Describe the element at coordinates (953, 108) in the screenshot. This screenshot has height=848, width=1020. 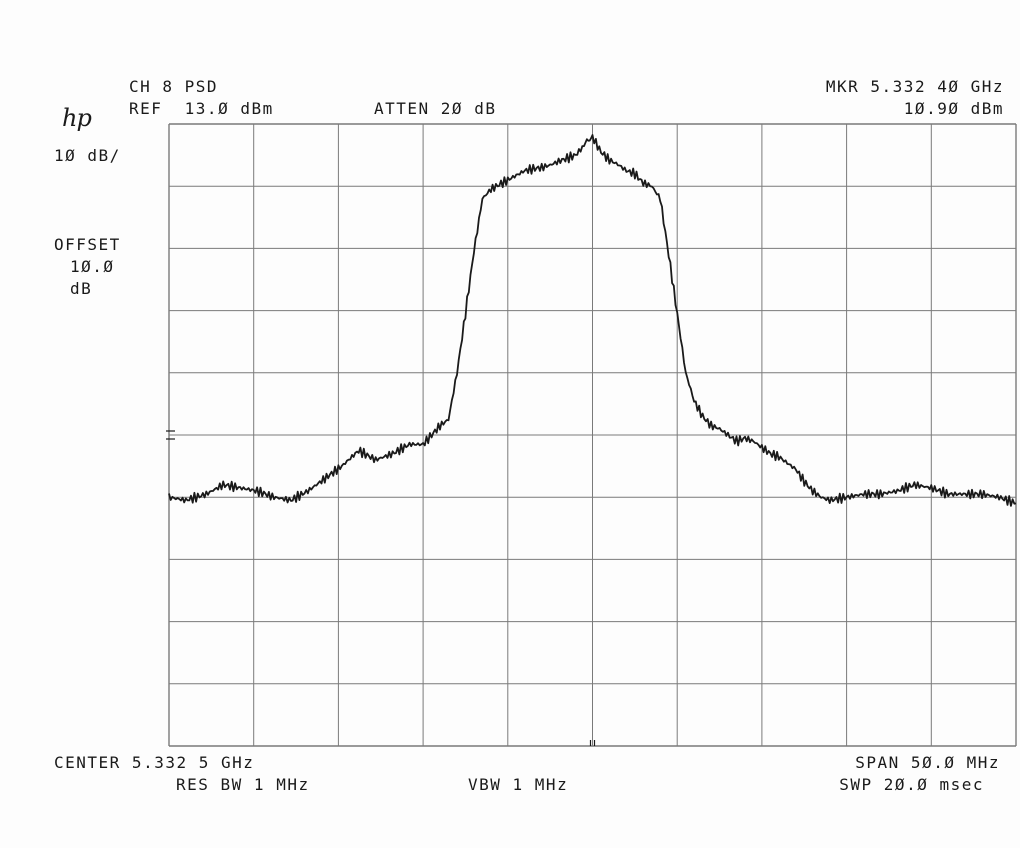
I see `marker-level: 1Ø.9Ø dBm` at that location.